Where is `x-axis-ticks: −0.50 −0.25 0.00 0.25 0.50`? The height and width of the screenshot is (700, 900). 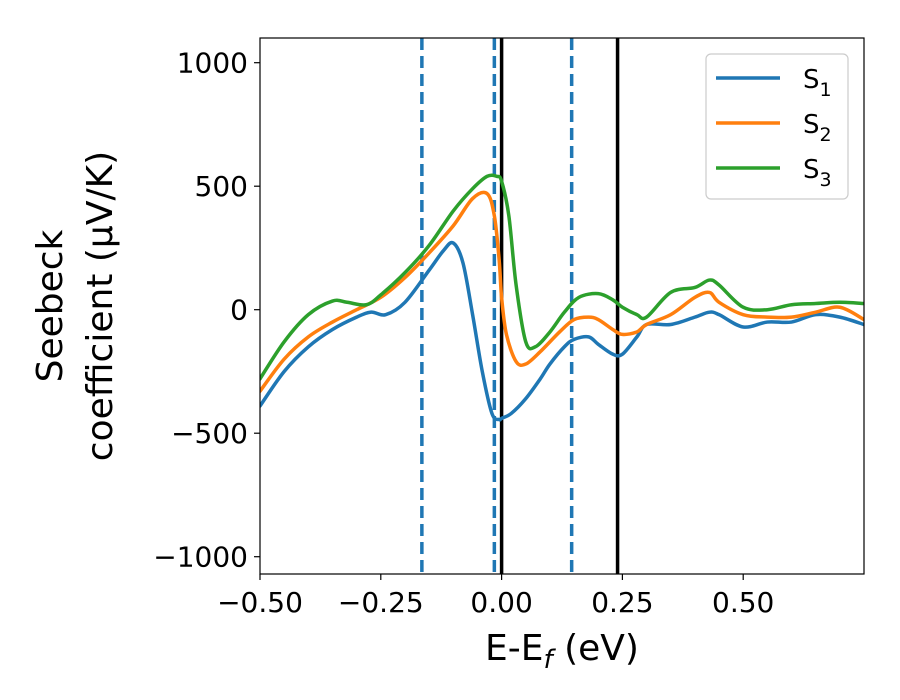 x-axis-ticks: −0.50 −0.25 0.00 0.25 0.50 is located at coordinates (495, 596).